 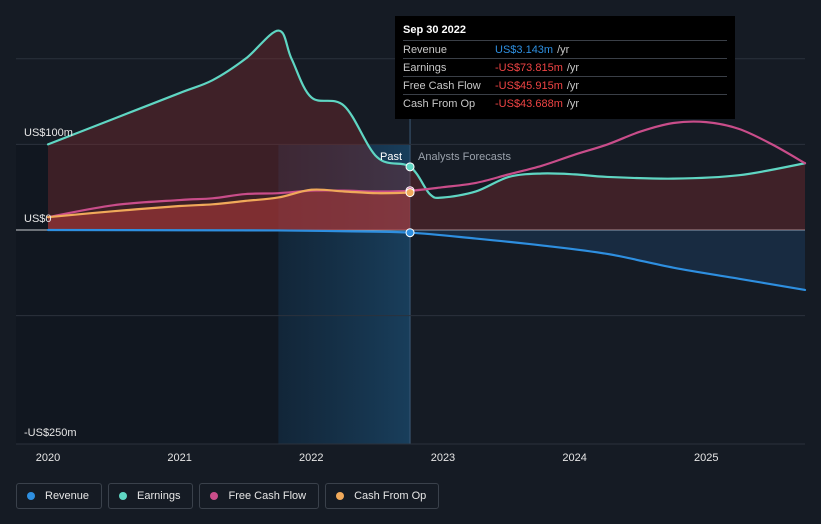 I want to click on legend-item-earnings: Earnings, so click(x=151, y=496).